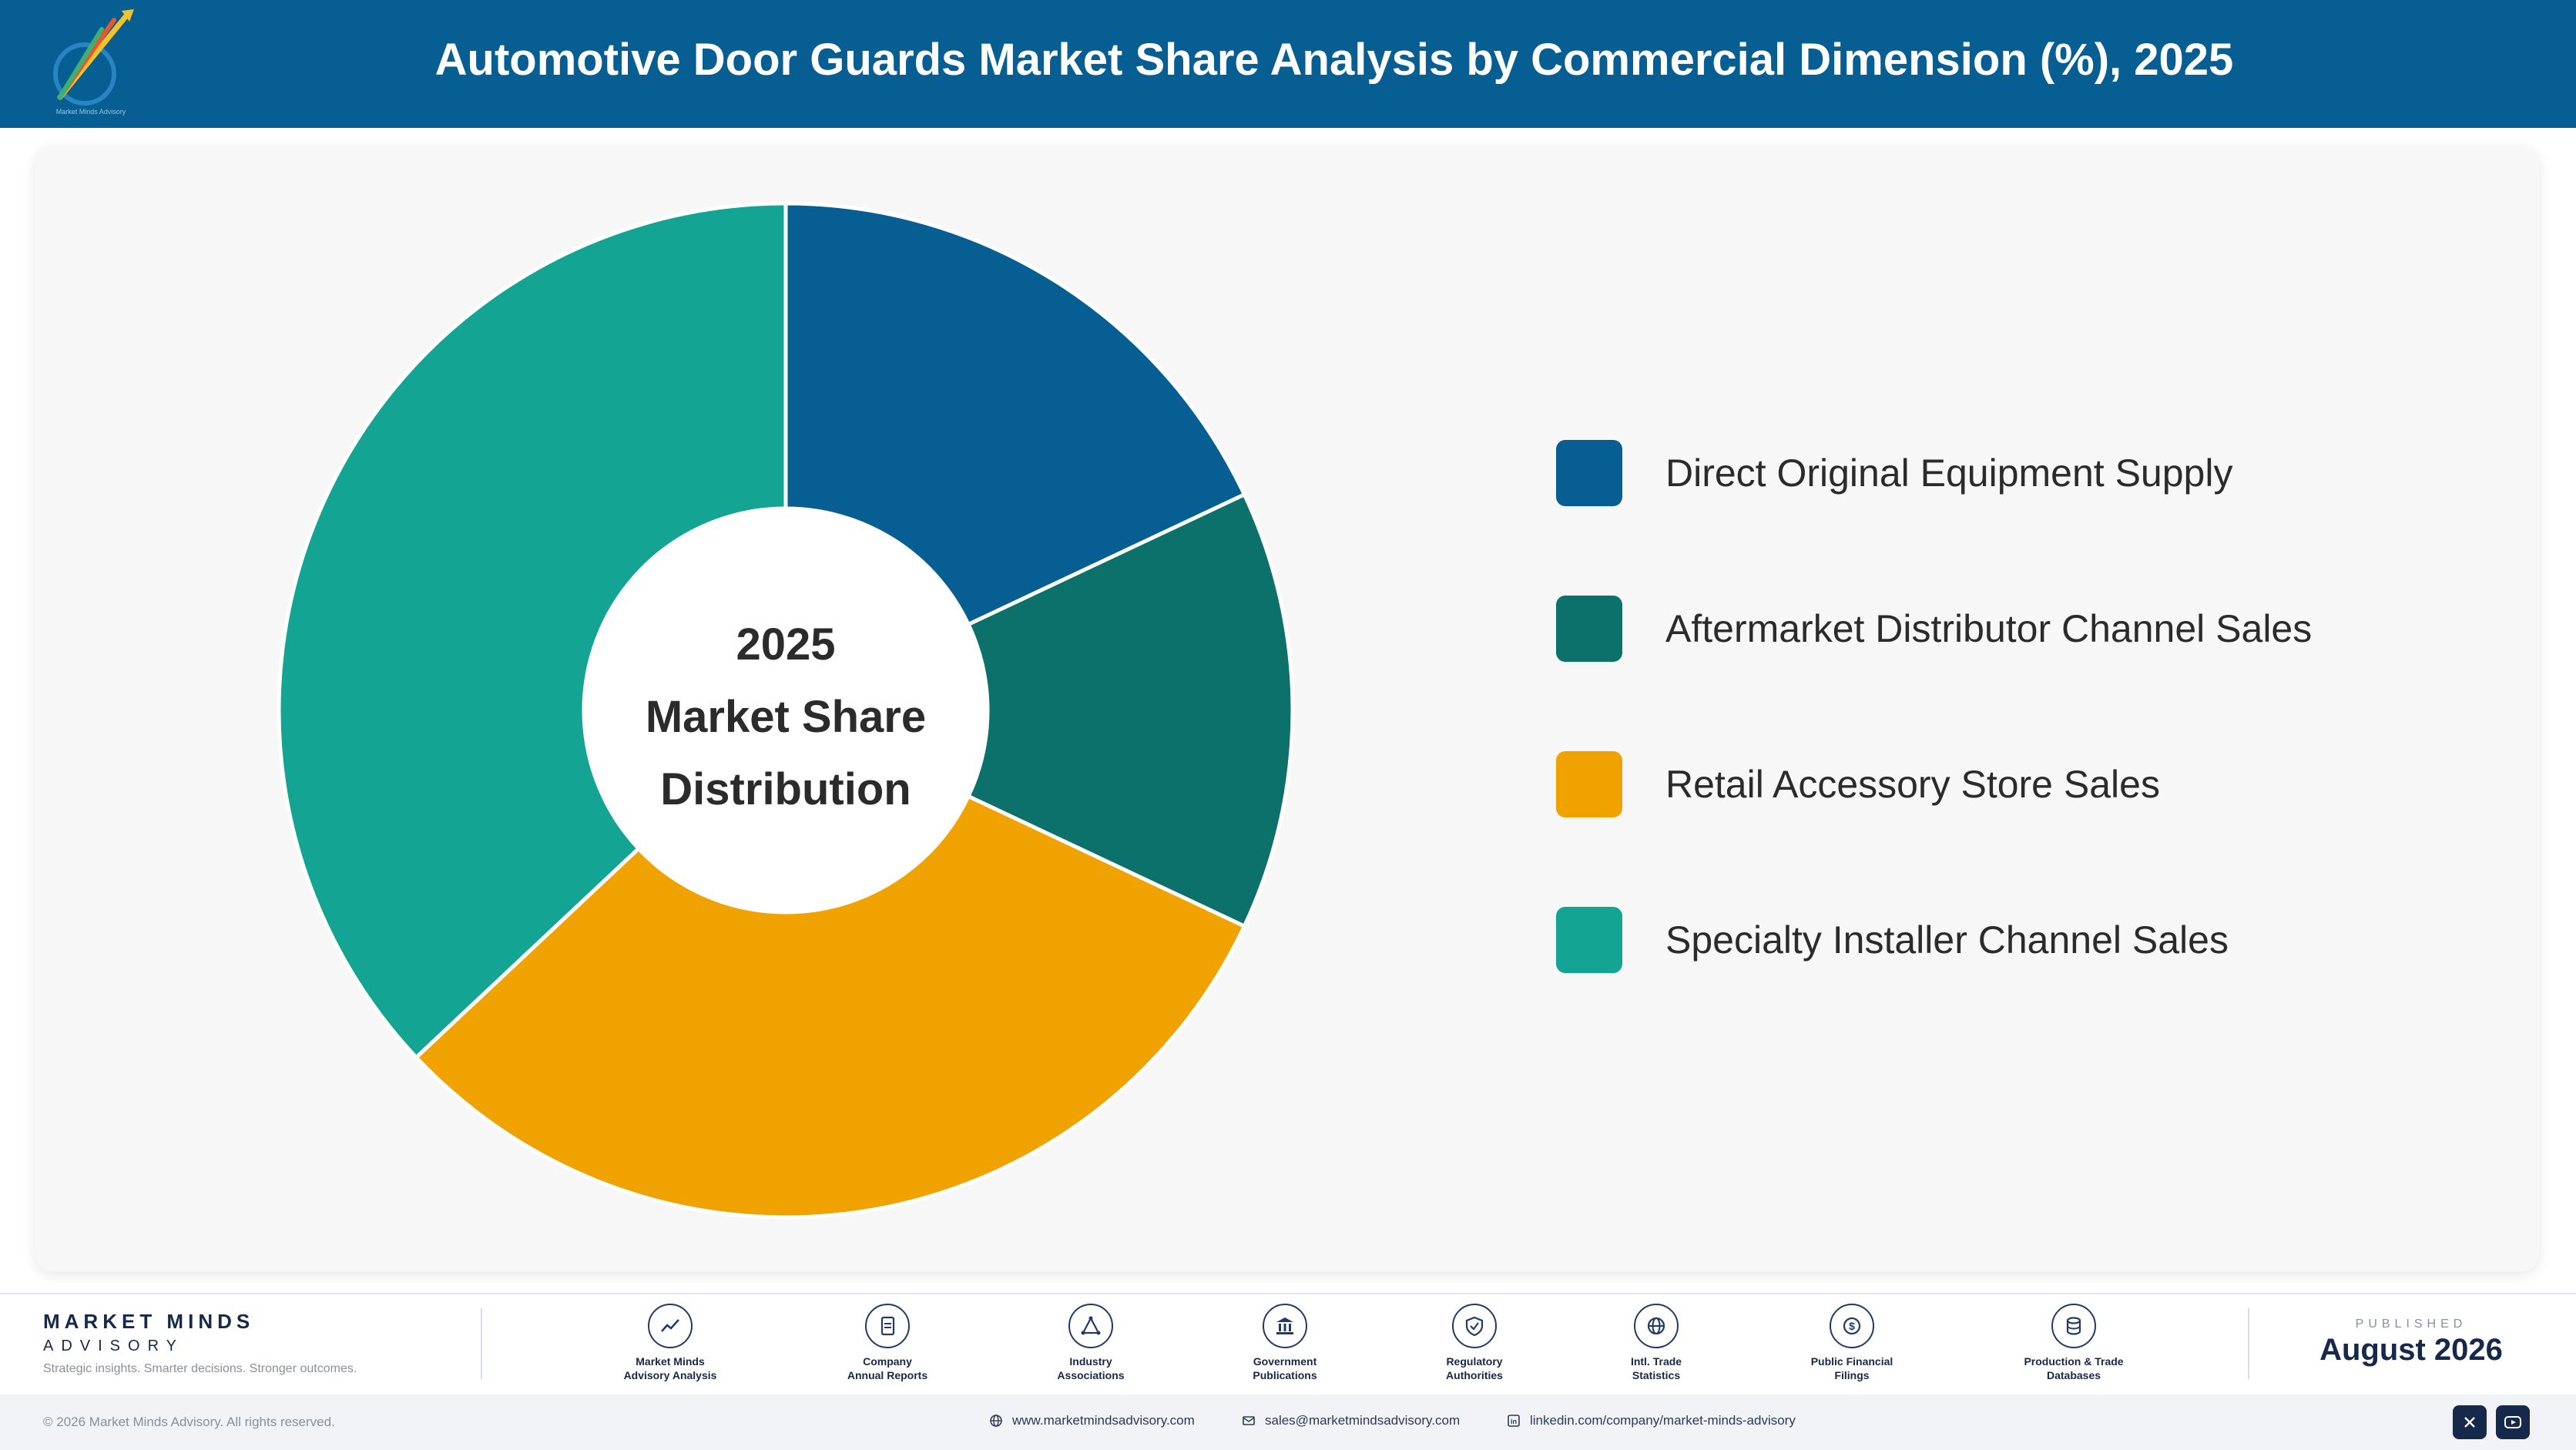 Image resolution: width=2576 pixels, height=1450 pixels. I want to click on source-label: Regulatory Authorities, so click(1474, 1368).